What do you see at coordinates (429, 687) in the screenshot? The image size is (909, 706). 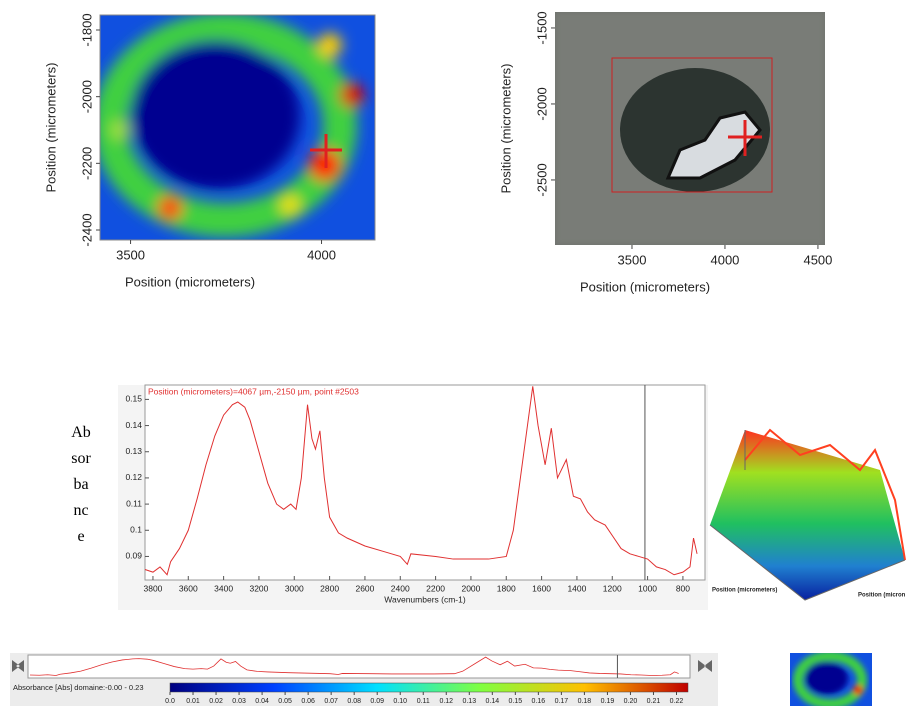 I see `colorbar` at bounding box center [429, 687].